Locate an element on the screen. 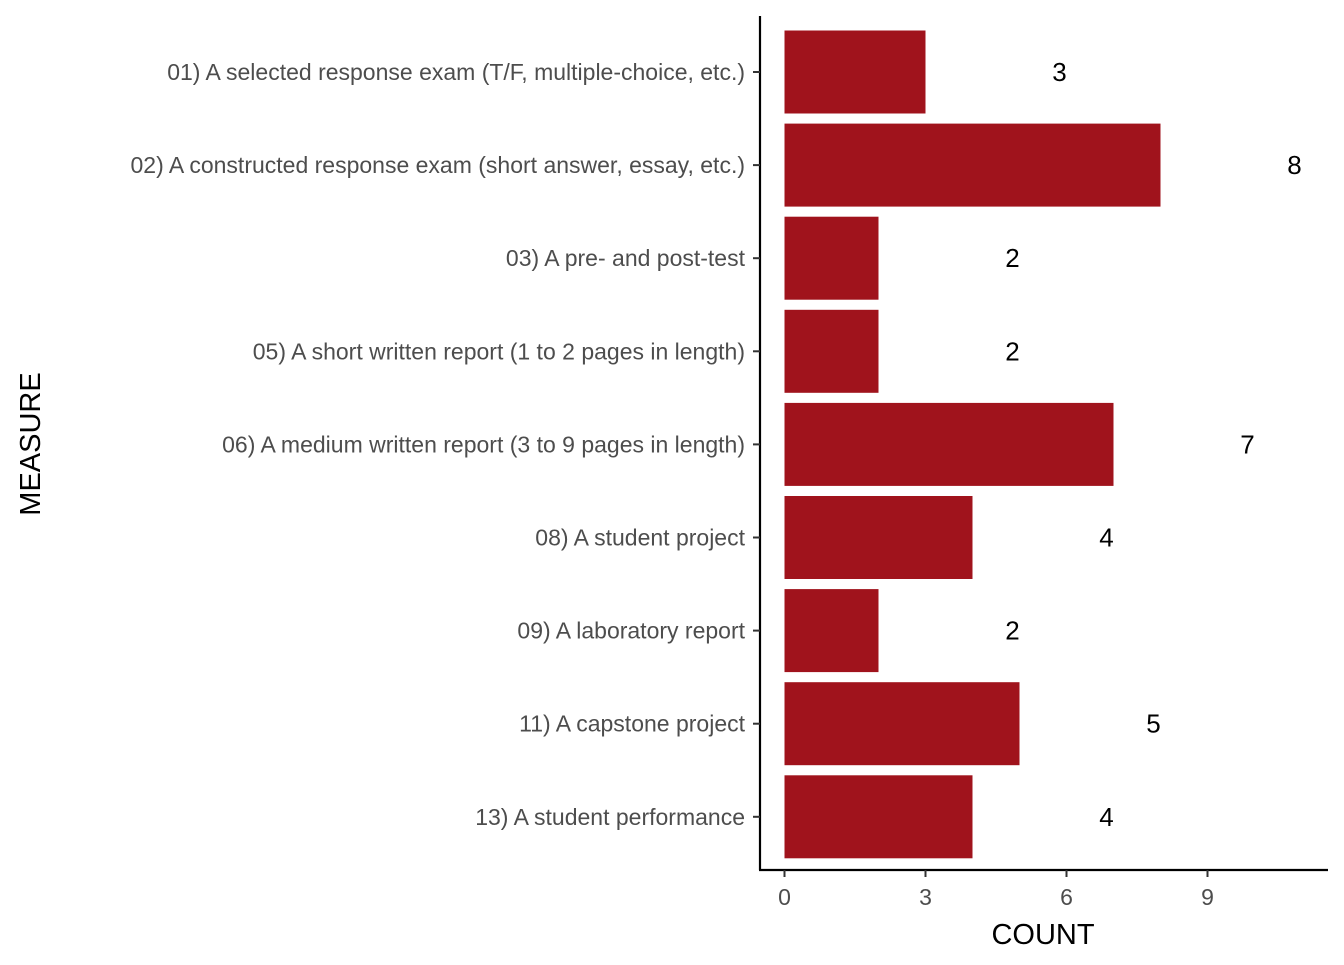 This screenshot has width=1344, height=965. bar-value-label-4: 2 is located at coordinates (1012, 351).